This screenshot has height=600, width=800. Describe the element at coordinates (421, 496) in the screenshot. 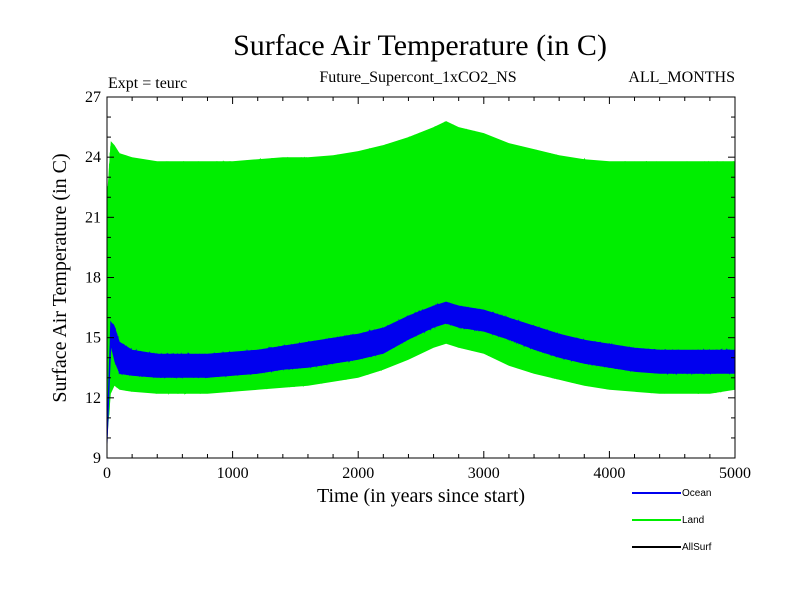

I see `x-axis-label: Time (in years since start)` at that location.